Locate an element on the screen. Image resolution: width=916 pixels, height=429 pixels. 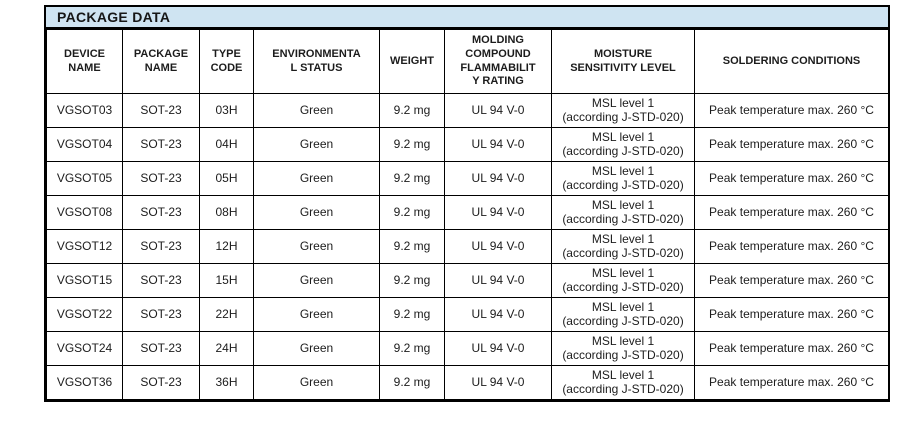
cell-device-name: VGSOT05 is located at coordinates (84, 178).